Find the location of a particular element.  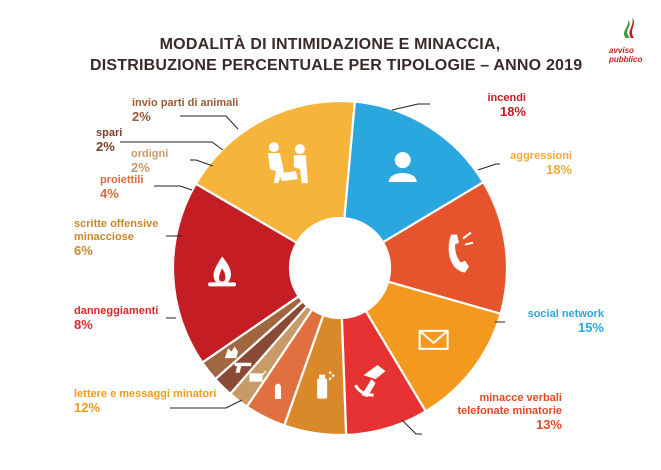

slice-label-text: telefonate minatorie is located at coordinates (509, 411).